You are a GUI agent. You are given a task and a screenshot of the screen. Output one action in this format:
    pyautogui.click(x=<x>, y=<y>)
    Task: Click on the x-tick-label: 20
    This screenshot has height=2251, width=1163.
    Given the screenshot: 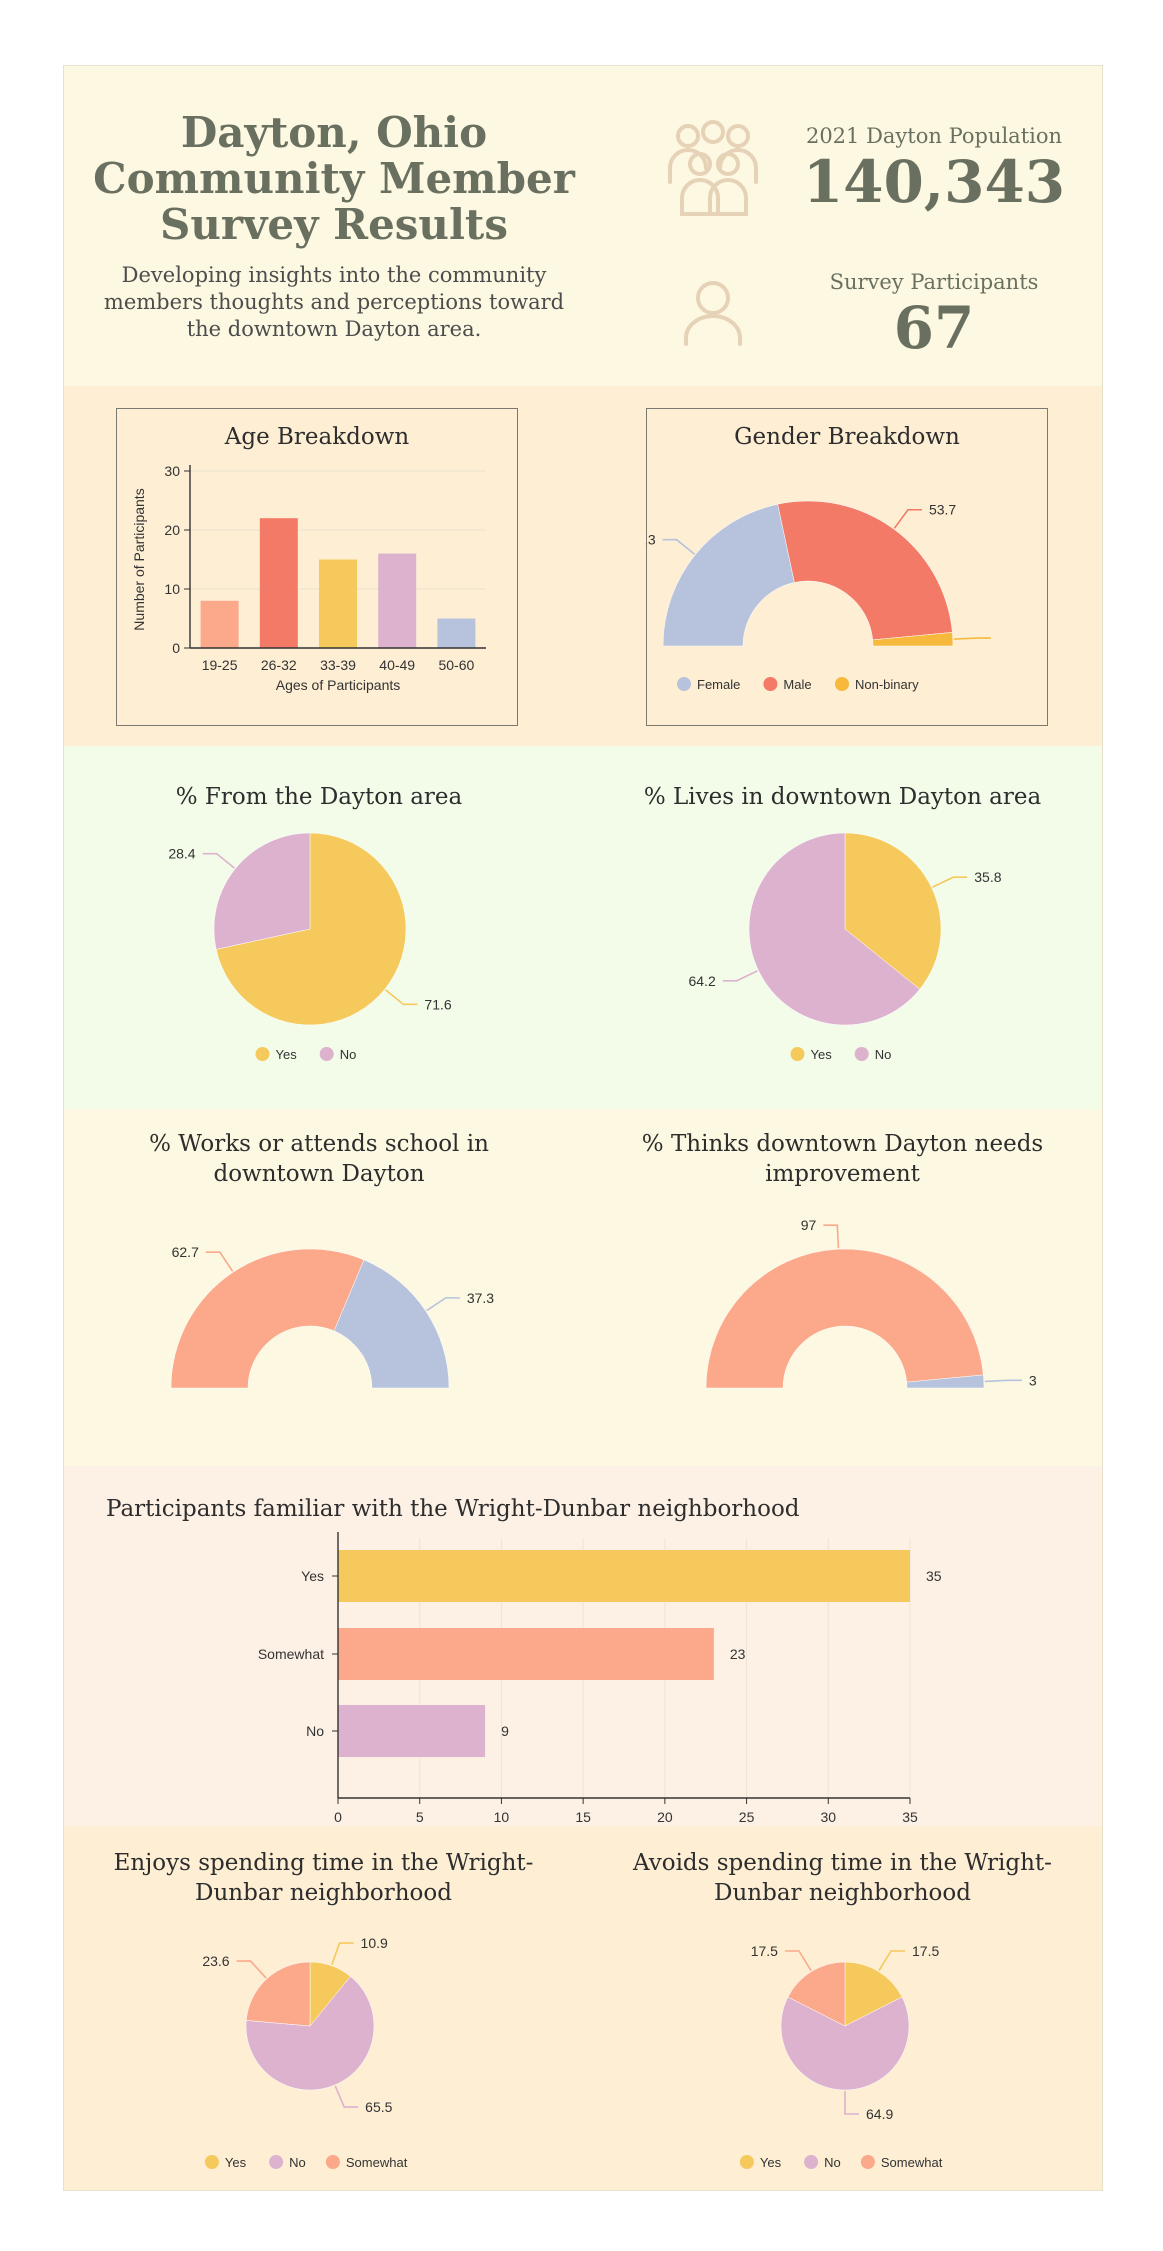 What is the action you would take?
    pyautogui.click(x=665, y=1817)
    